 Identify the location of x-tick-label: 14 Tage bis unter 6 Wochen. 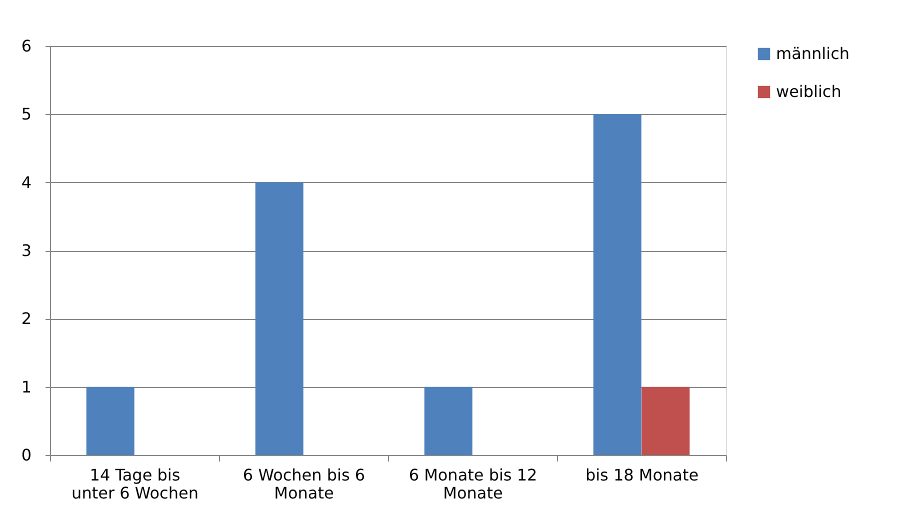
(135, 484).